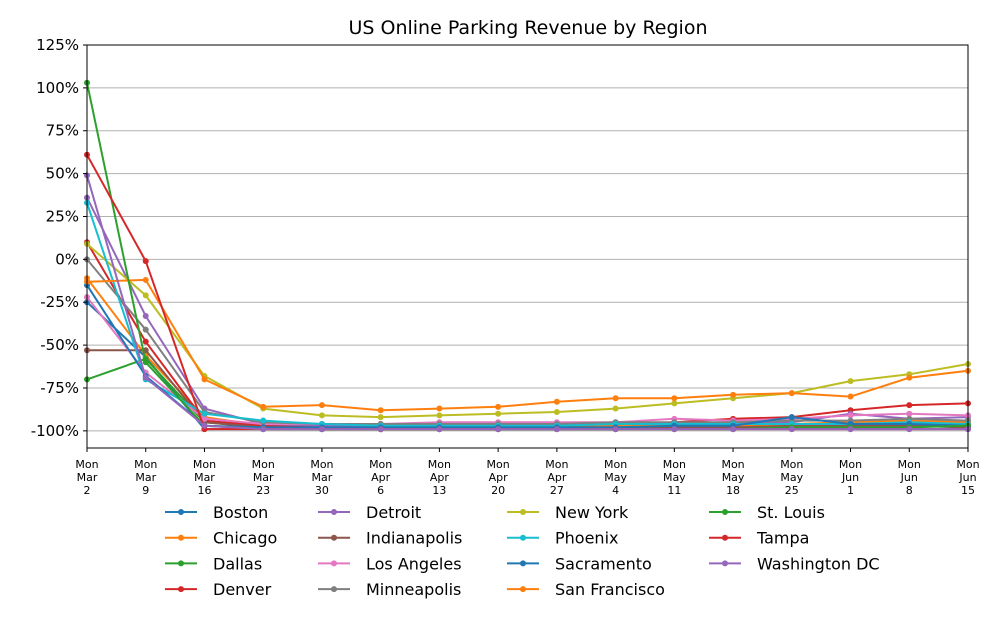  Describe the element at coordinates (909, 490) in the screenshot. I see `x-tick-label: 8` at that location.